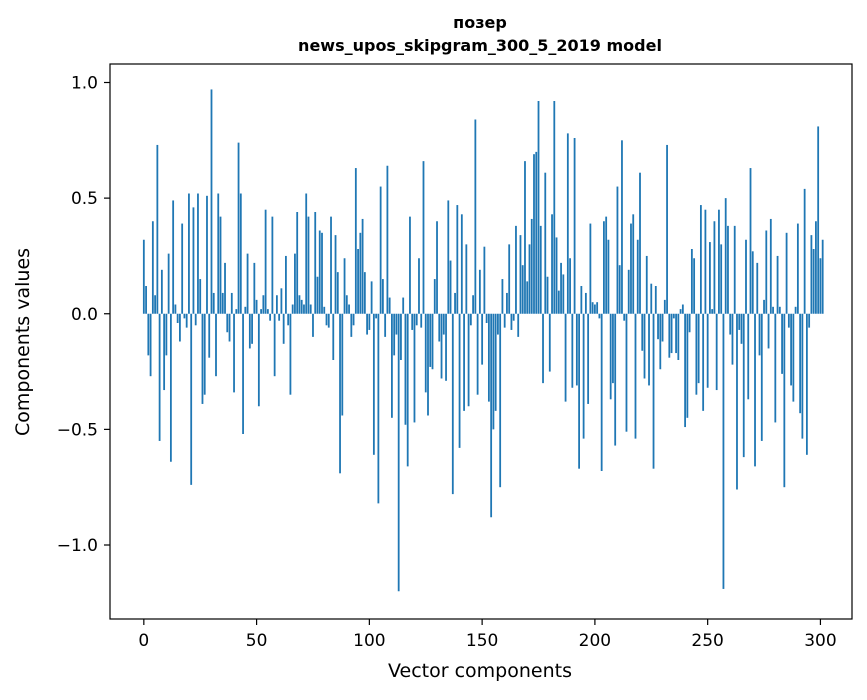 The image size is (867, 700). Describe the element at coordinates (487, 635) in the screenshot. I see `x-axis-ticks: 0 50 100 150 200 250 300` at that location.